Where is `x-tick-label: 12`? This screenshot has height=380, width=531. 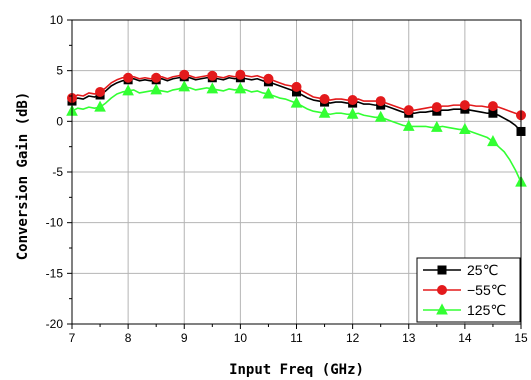 x-tick-label: 12 is located at coordinates (353, 338).